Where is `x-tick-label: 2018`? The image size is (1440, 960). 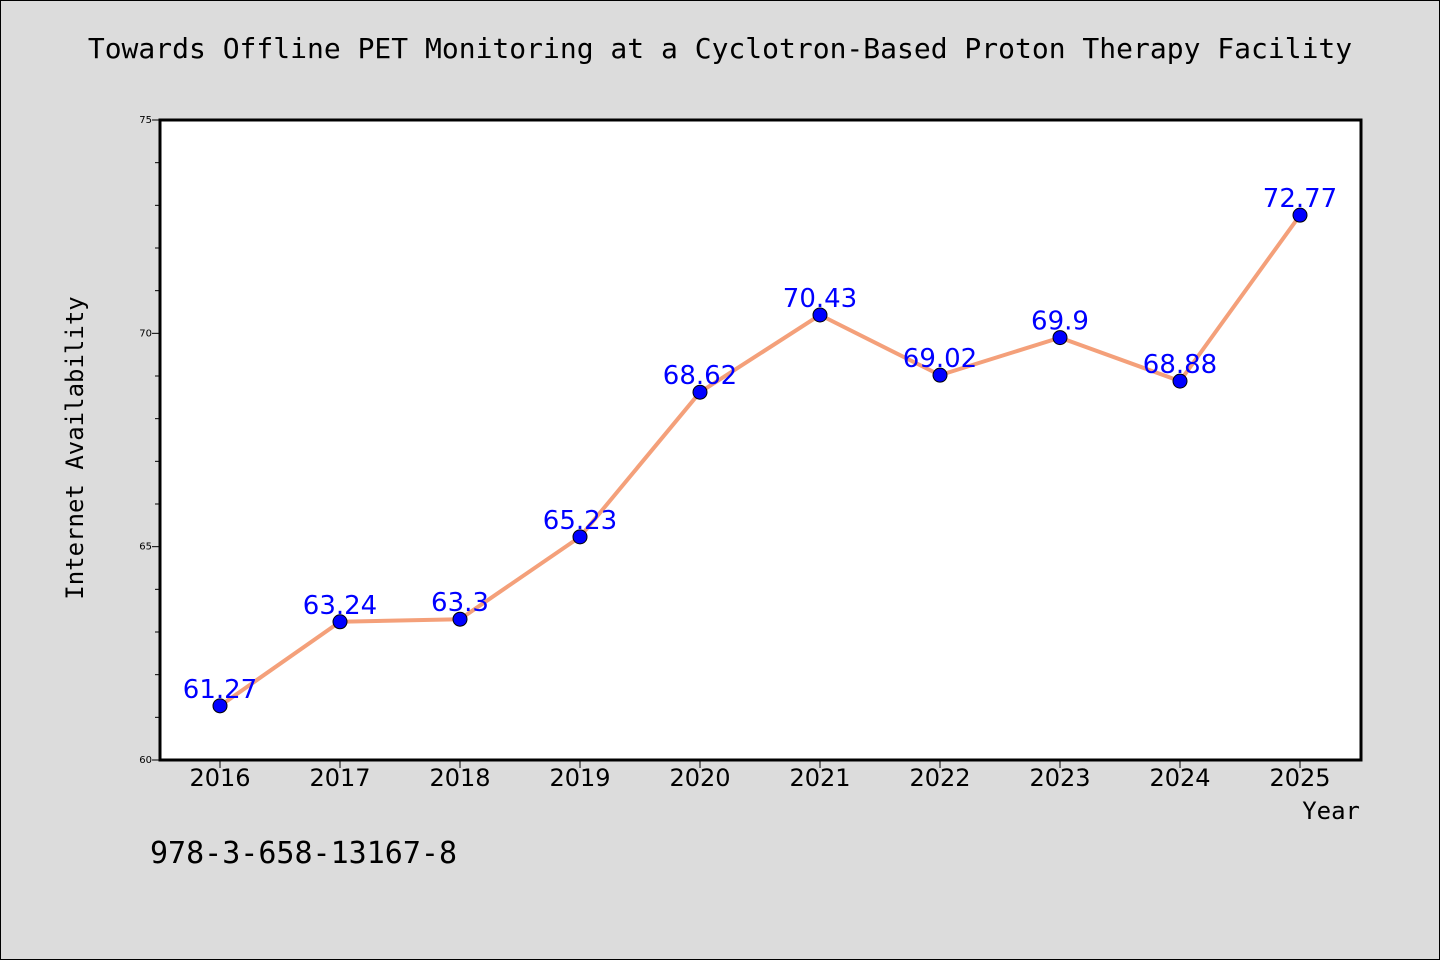 x-tick-label: 2018 is located at coordinates (459, 778).